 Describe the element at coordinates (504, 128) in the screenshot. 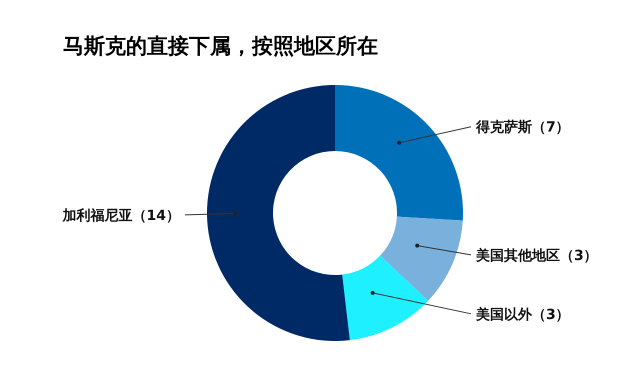

I see `slice-label: 得克萨斯` at that location.